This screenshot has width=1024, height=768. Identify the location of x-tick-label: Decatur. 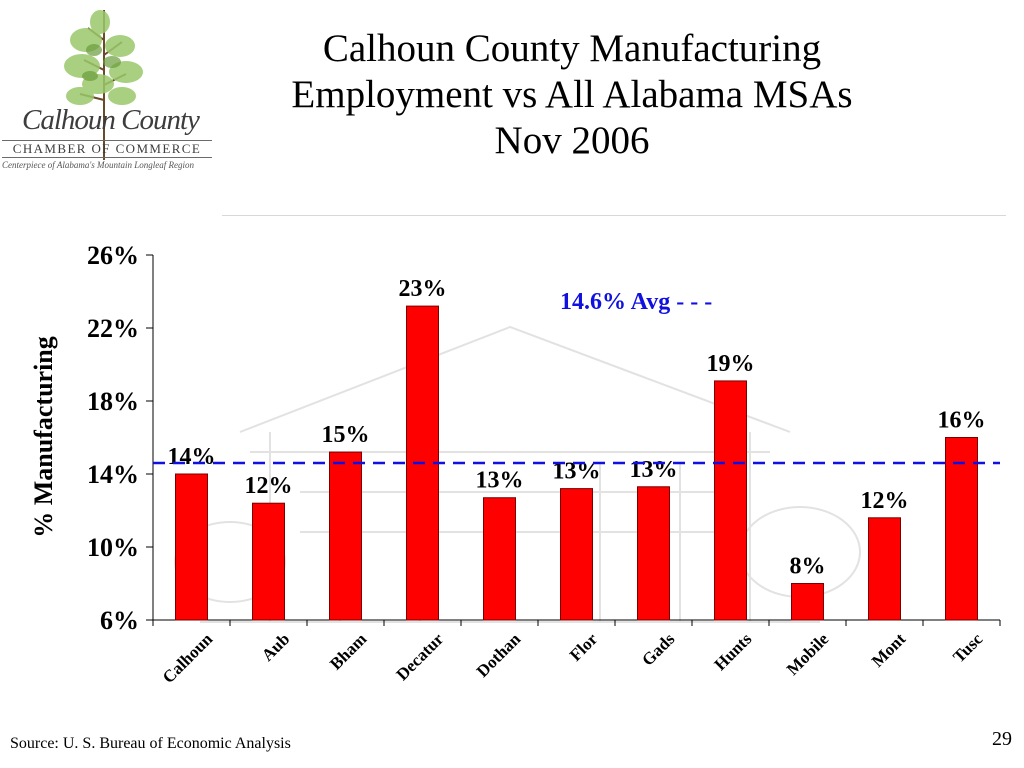
(420, 656).